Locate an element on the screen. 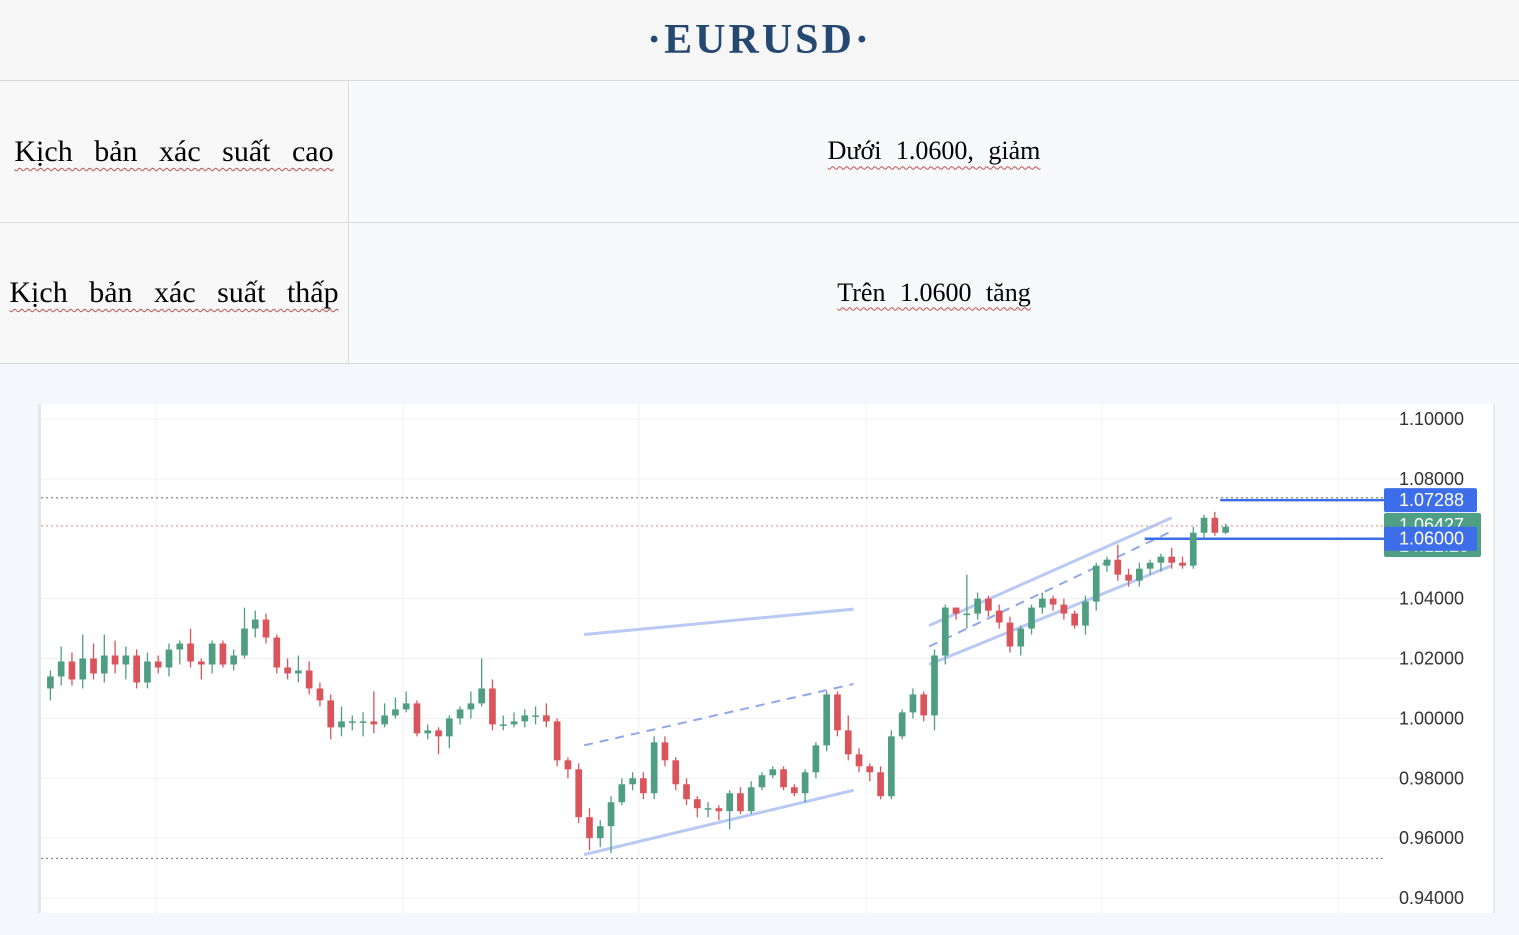 The width and height of the screenshot is (1519, 935). price-label-text: 1.07288 is located at coordinates (1431, 500).